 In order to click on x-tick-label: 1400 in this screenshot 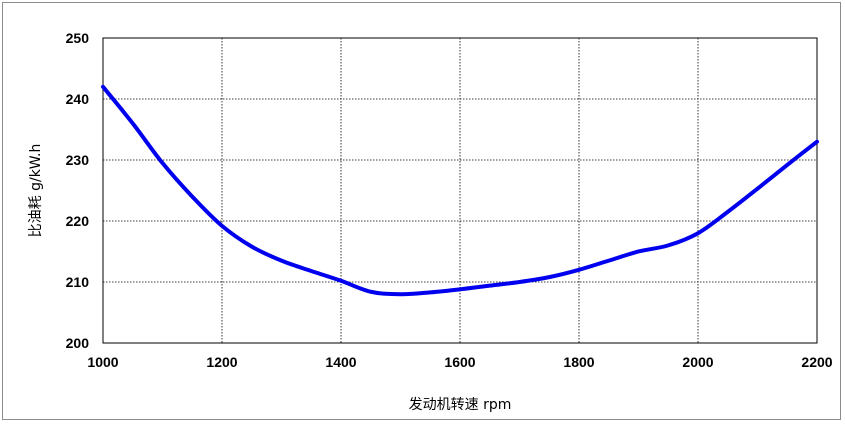, I will do `click(340, 362)`.